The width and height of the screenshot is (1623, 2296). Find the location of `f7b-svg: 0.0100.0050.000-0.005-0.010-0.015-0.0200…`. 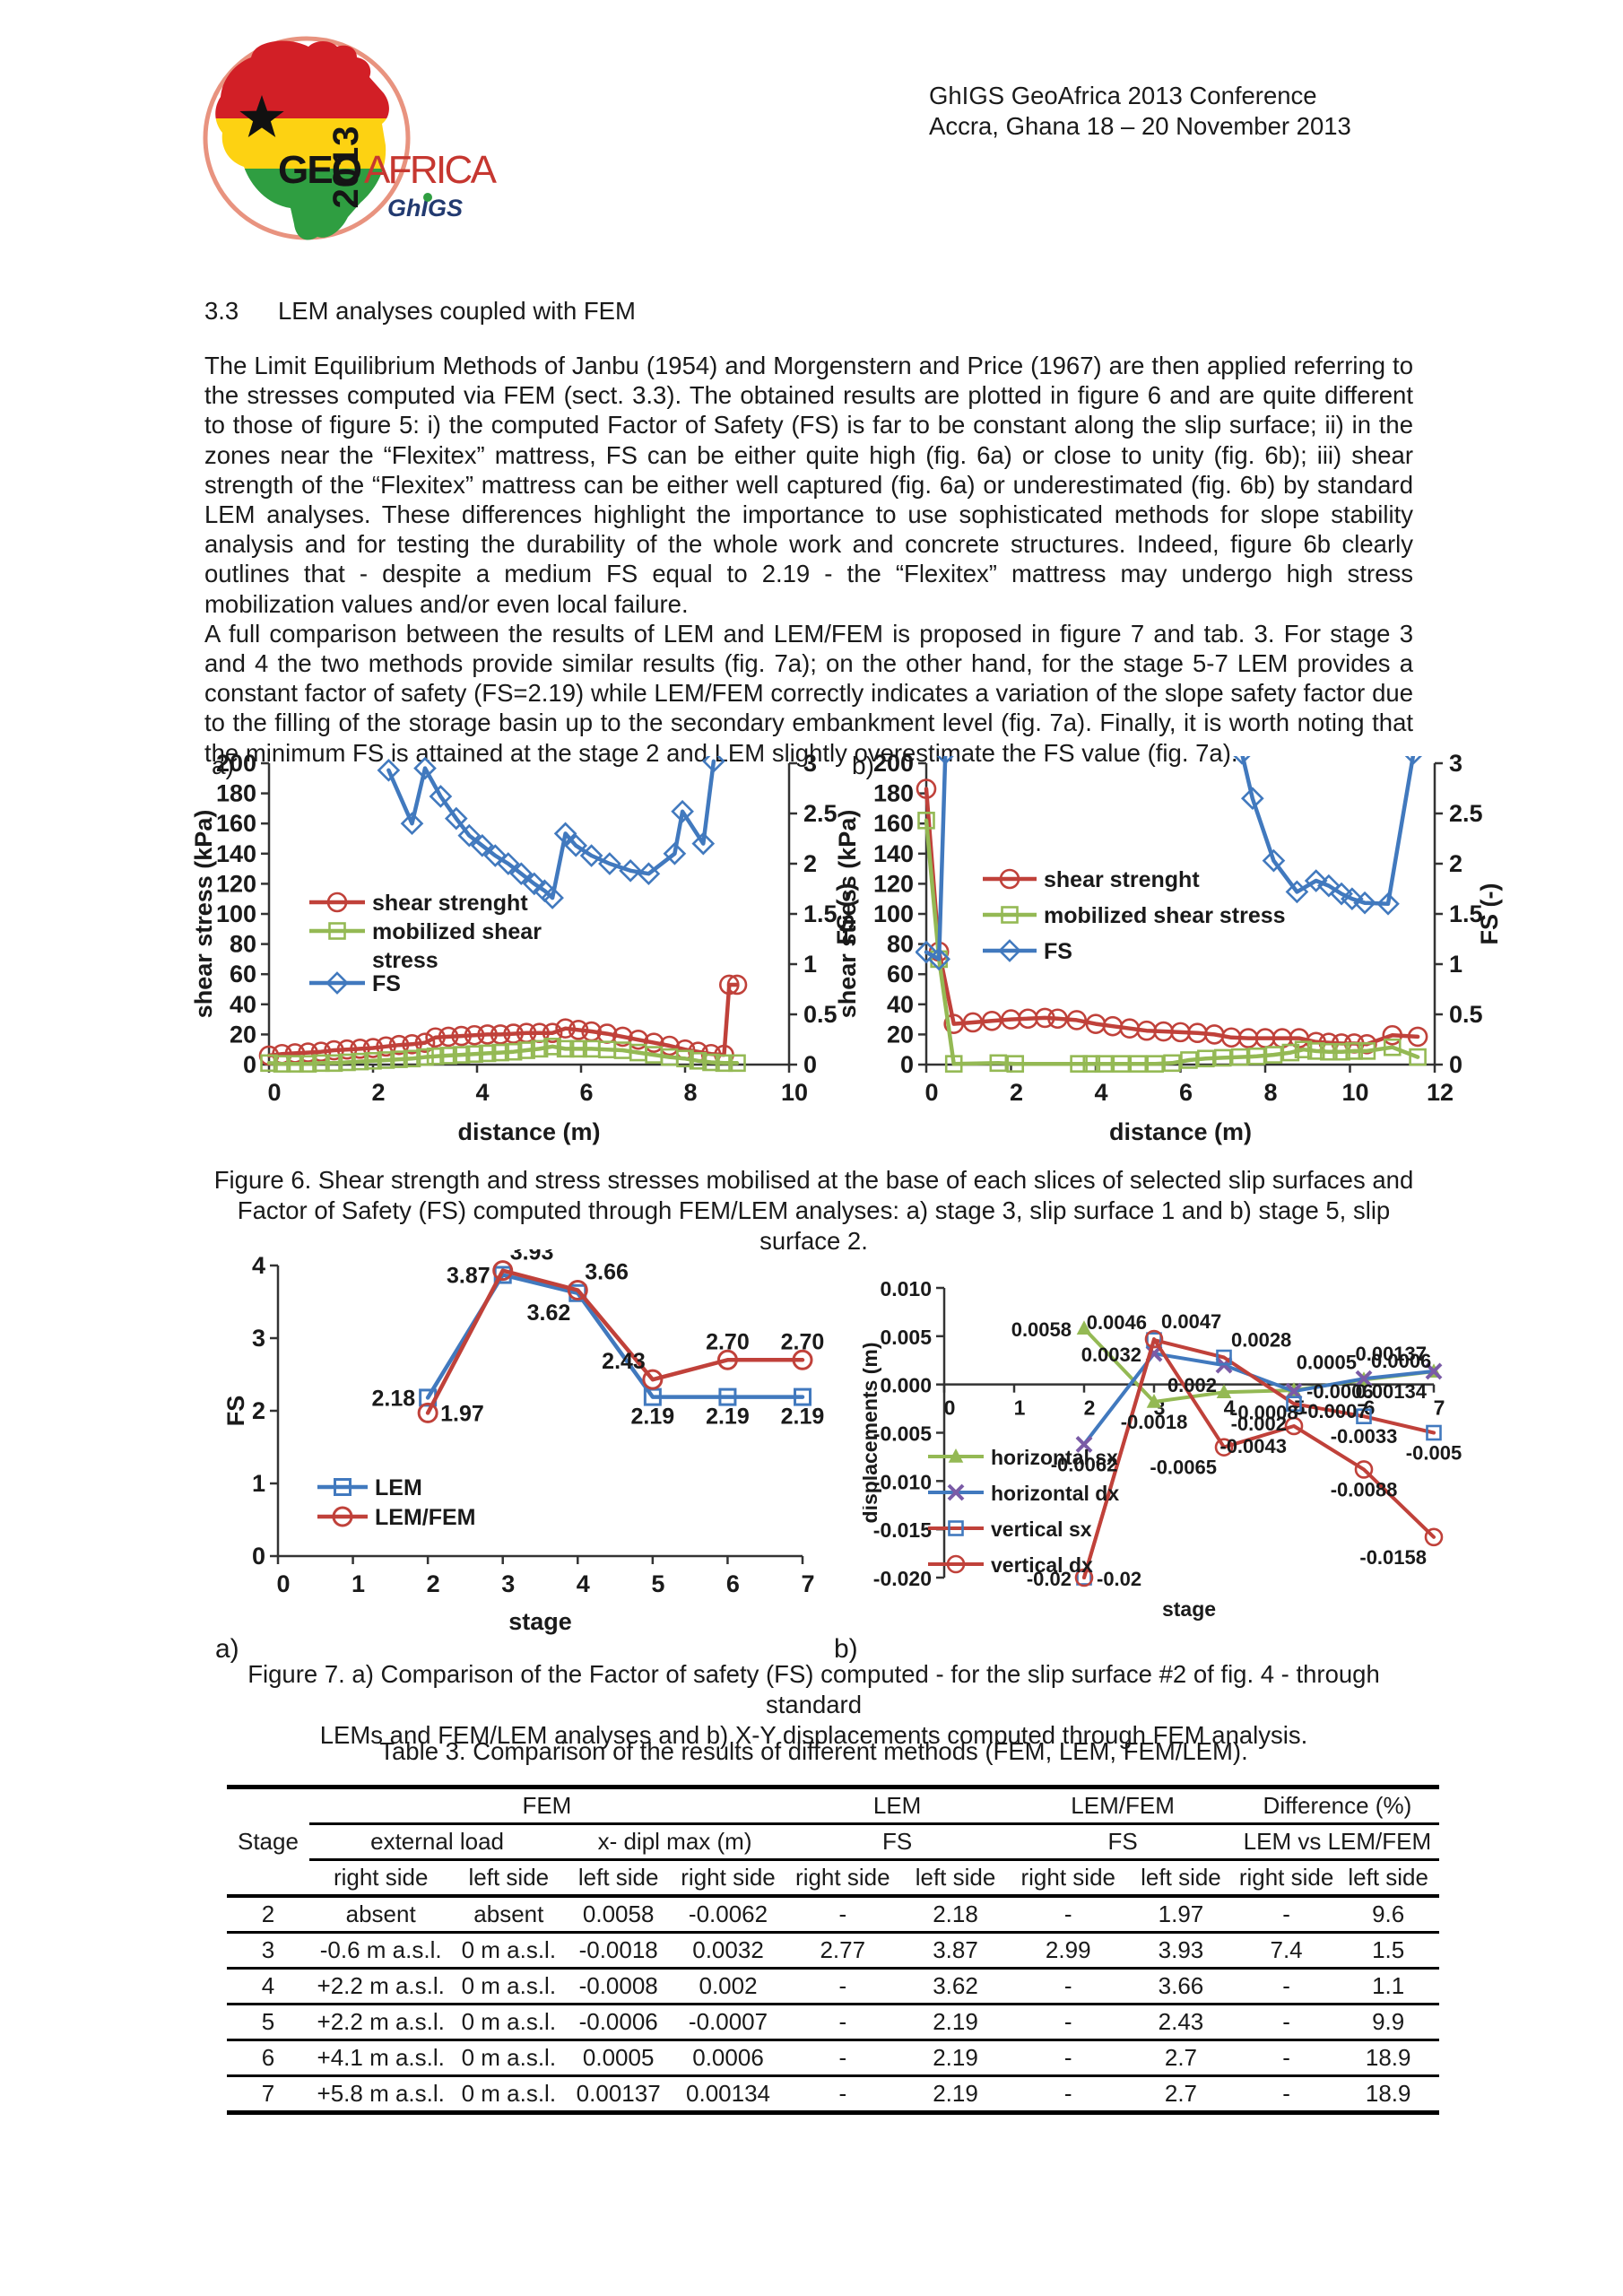

f7b-svg: 0.0100.0050.000-0.005-0.010-0.015-0.0200… is located at coordinates (1160, 1449).